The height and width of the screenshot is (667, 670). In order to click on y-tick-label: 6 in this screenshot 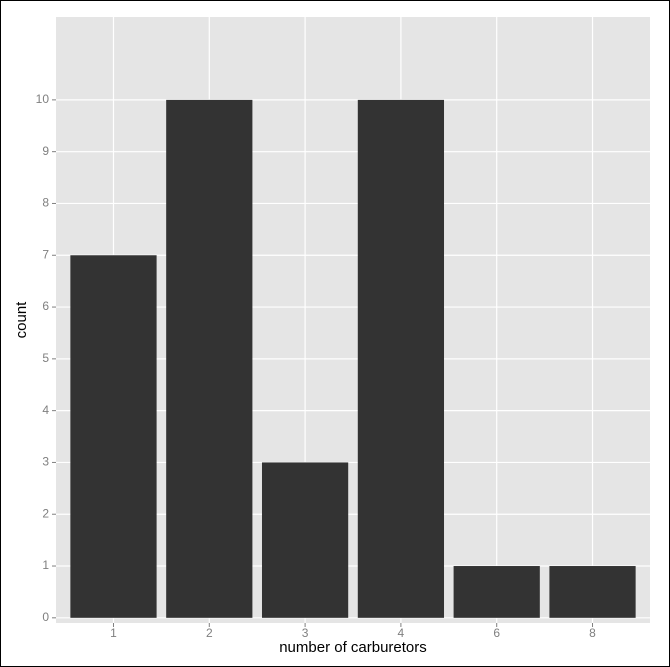, I will do `click(45, 306)`.